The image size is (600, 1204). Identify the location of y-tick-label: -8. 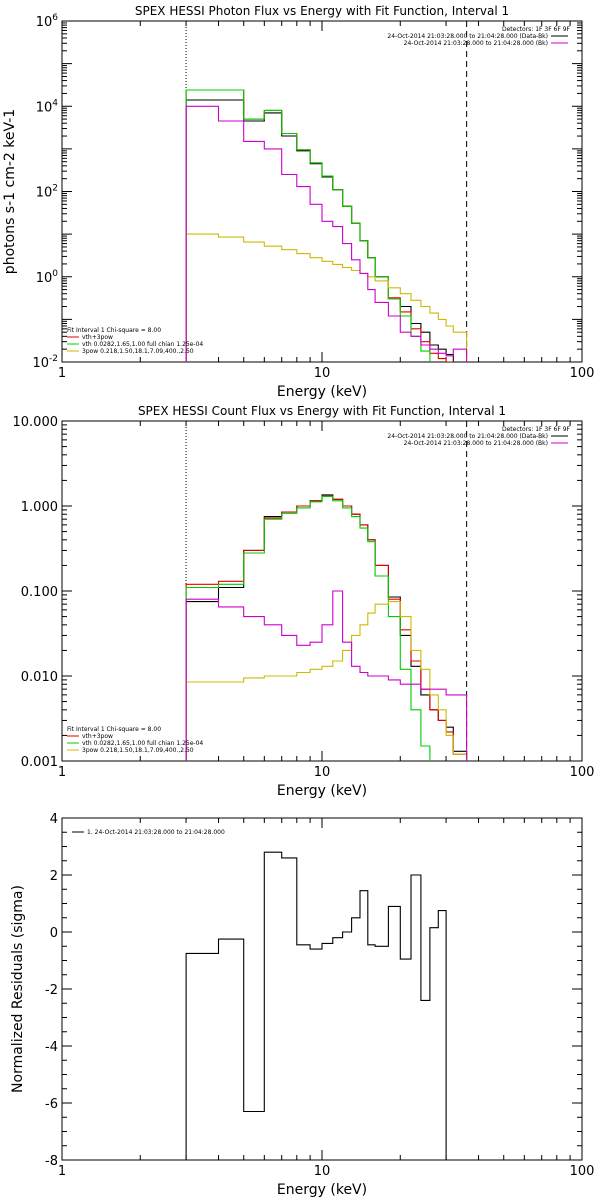
(51, 1161).